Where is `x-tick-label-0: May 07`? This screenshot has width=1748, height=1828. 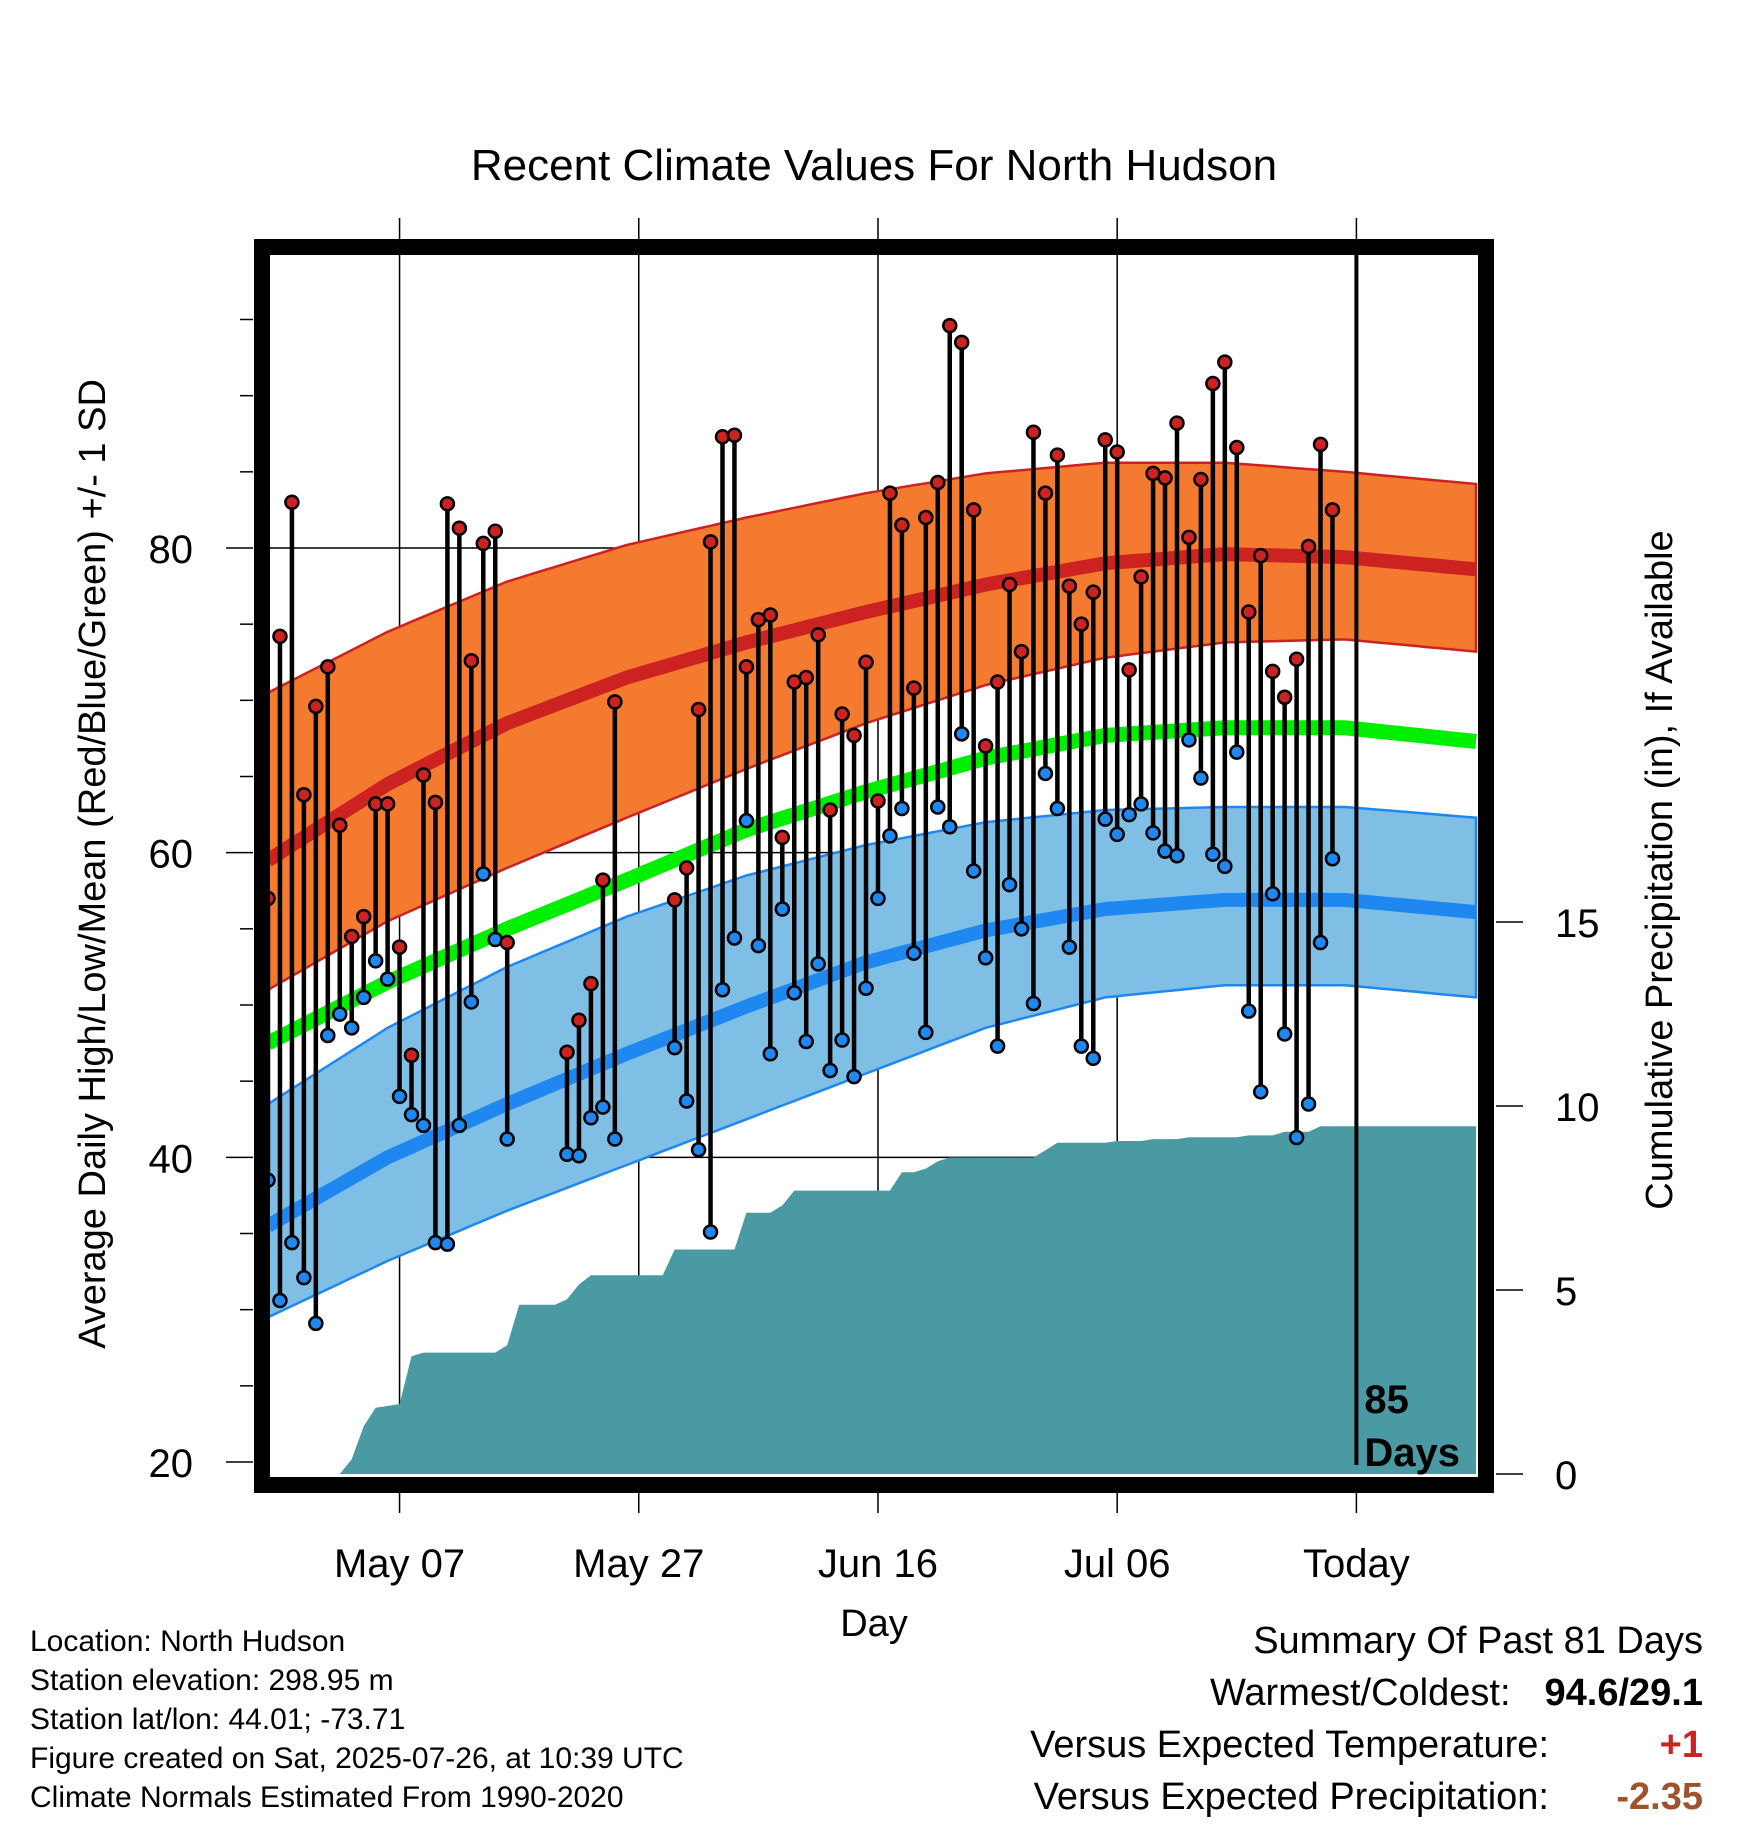
x-tick-label-0: May 07 is located at coordinates (399, 1564).